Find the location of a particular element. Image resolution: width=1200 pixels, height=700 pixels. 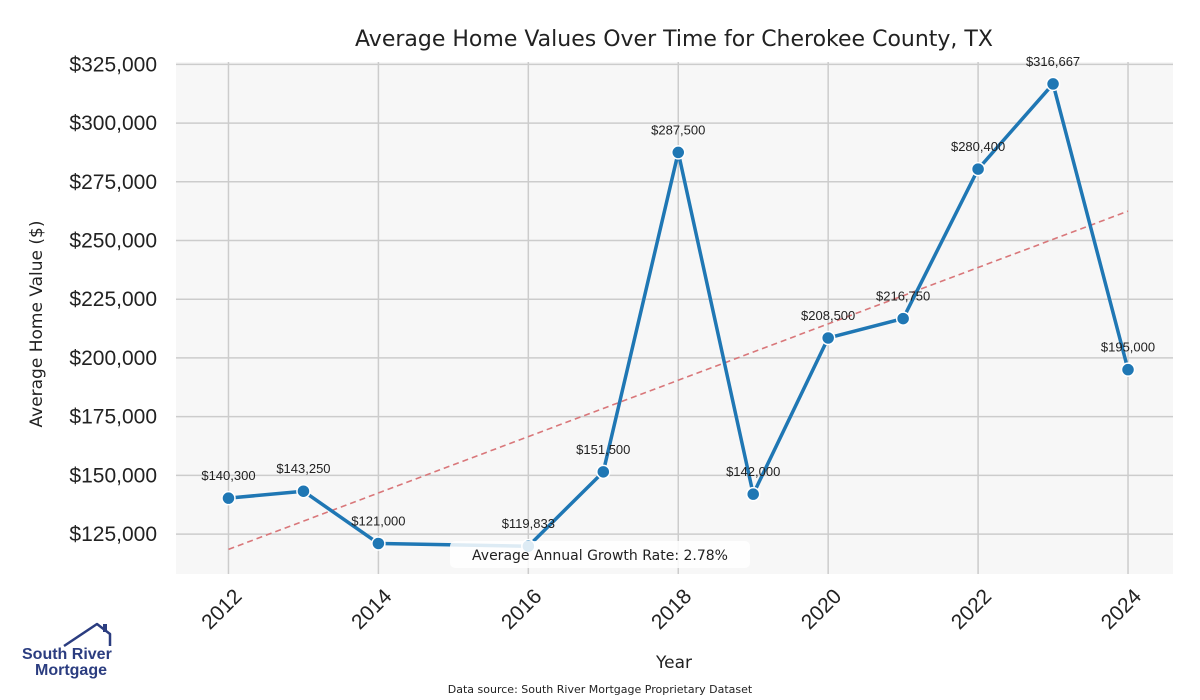

x-axis-ticks: 2012 2014 2016 2018 2020 2022 2024 is located at coordinates (671, 610).